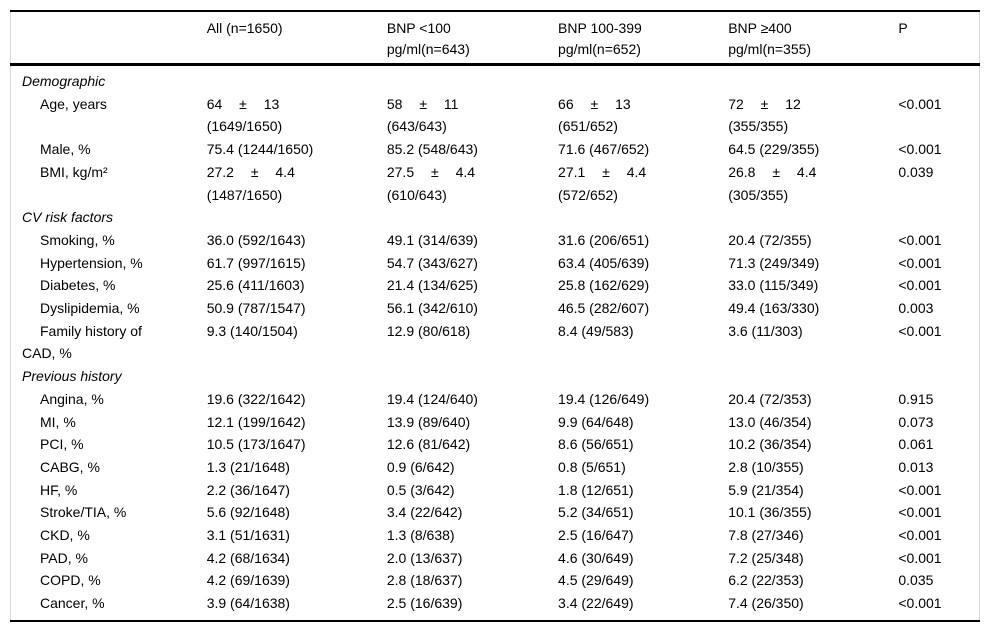 The height and width of the screenshot is (633, 992). I want to click on value-cell: 2.0 (13/637), so click(472, 558).